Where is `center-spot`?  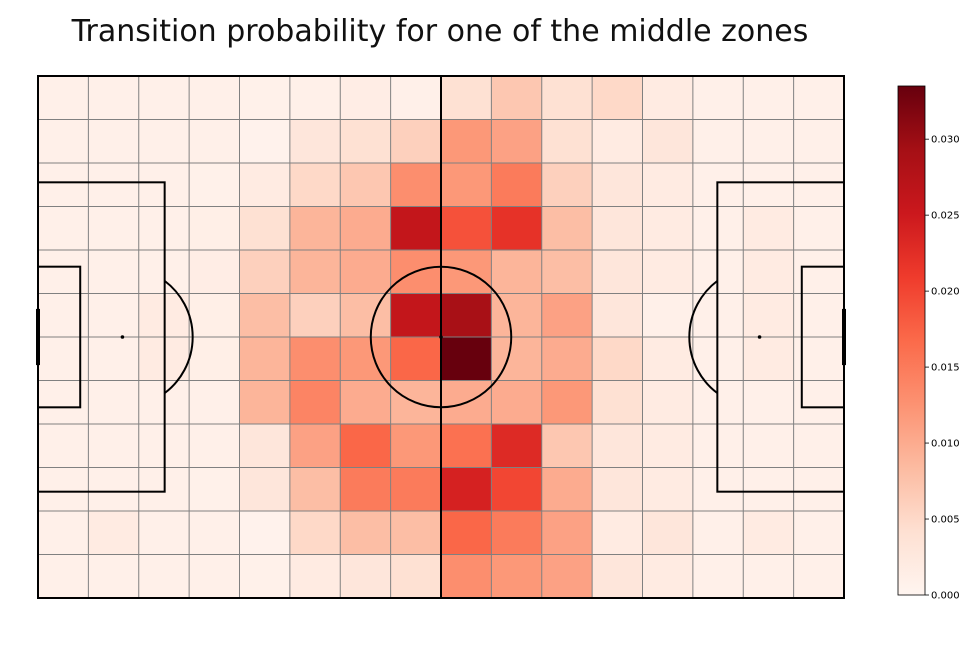
center-spot is located at coordinates (441, 337).